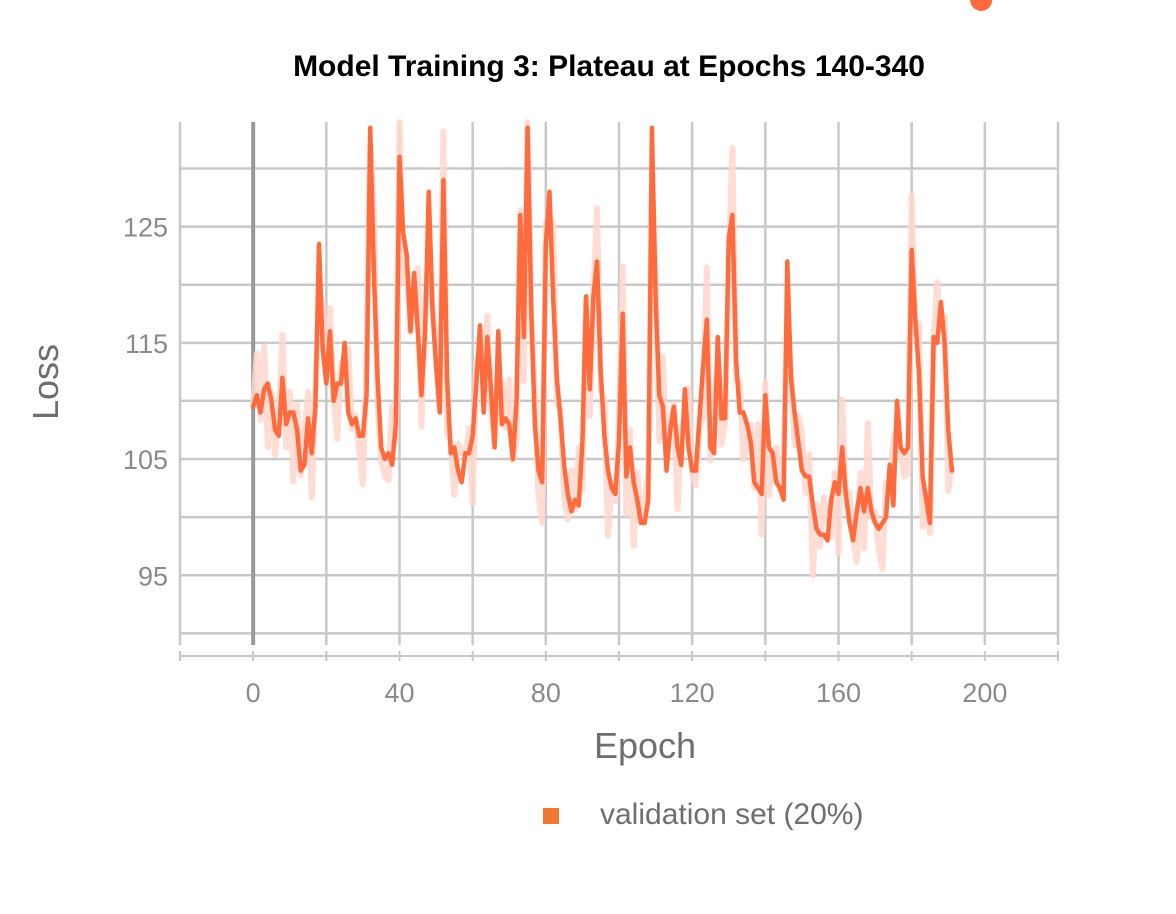  Describe the element at coordinates (145, 460) in the screenshot. I see `y-tick-label: 105` at that location.